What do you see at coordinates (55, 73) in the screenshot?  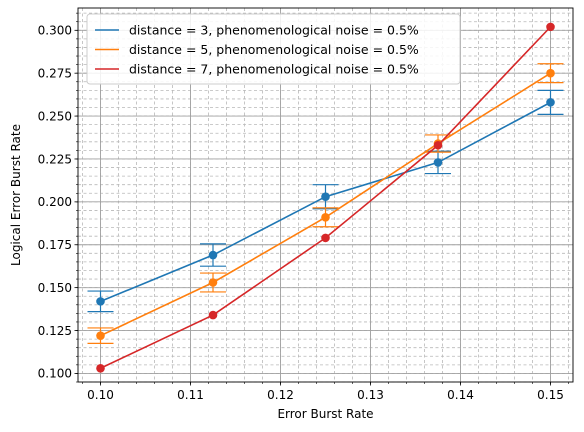 I see `y-tick-label: 0.275` at bounding box center [55, 73].